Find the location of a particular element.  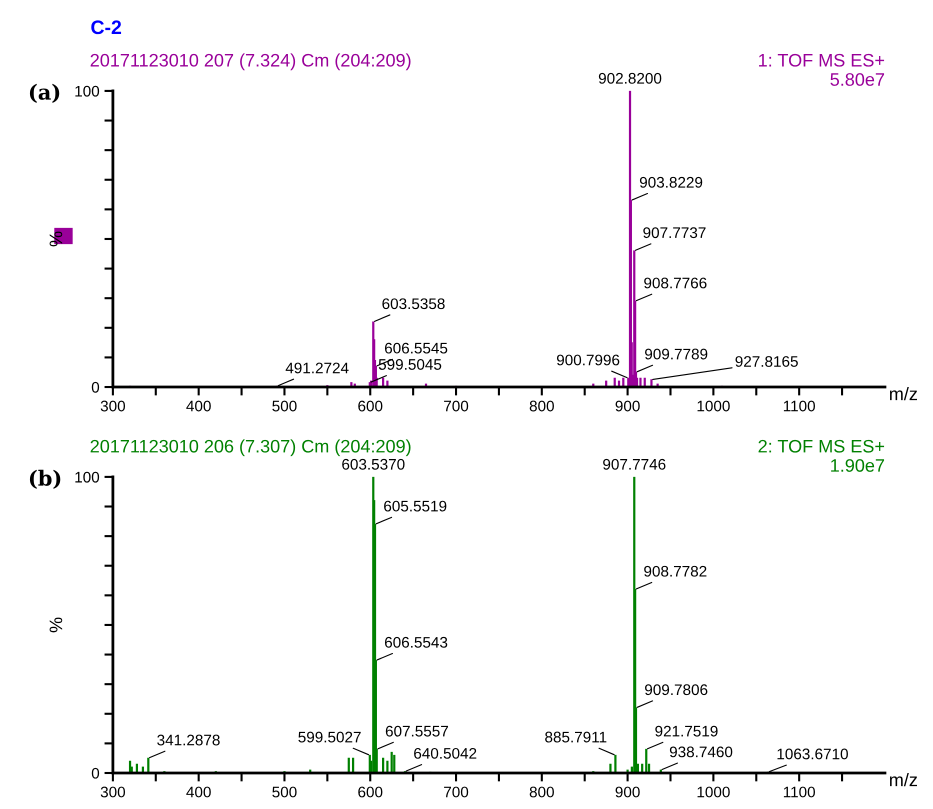

annotation: 606.5543 is located at coordinates (416, 642).